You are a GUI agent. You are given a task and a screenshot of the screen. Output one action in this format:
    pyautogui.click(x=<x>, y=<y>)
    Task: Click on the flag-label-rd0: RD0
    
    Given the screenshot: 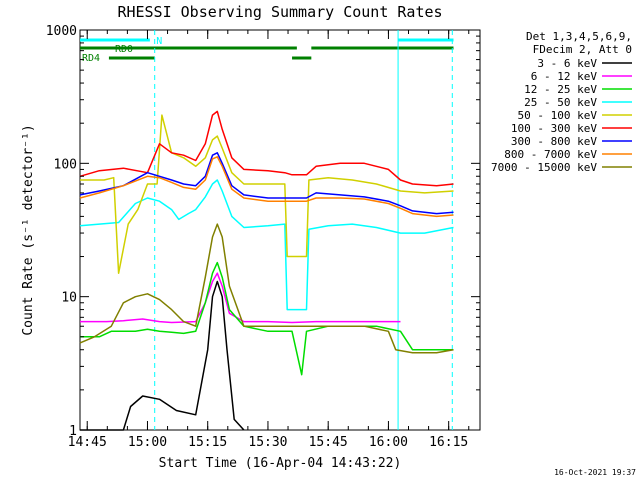 What is the action you would take?
    pyautogui.click(x=124, y=49)
    